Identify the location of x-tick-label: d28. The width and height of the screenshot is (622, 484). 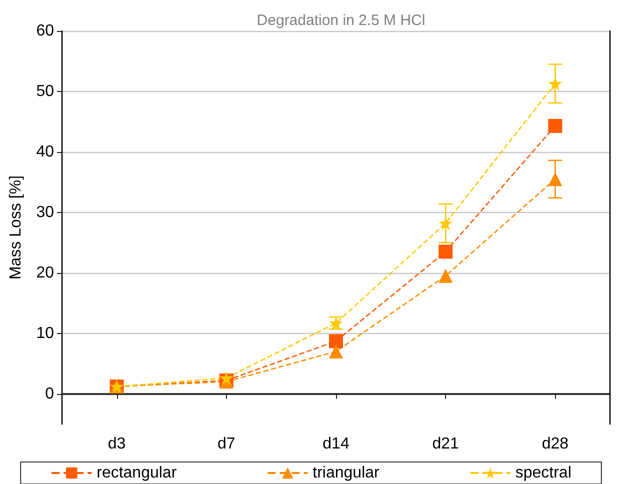
(555, 444).